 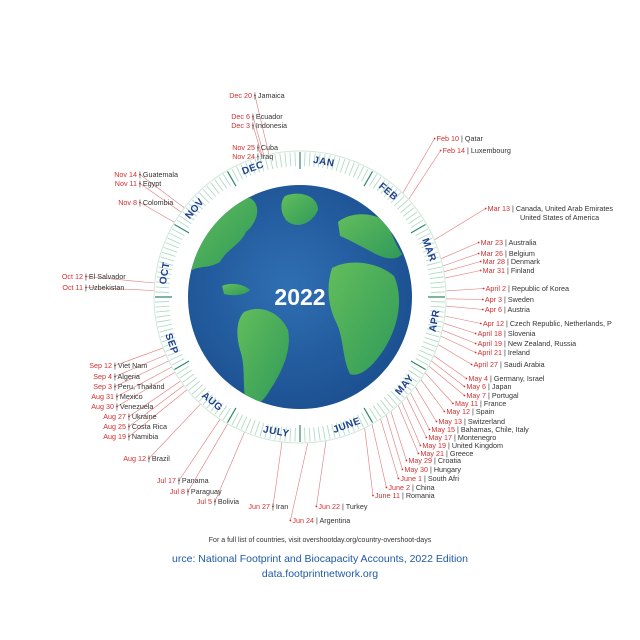 I want to click on country-name: | Ecuador, so click(x=266, y=116).